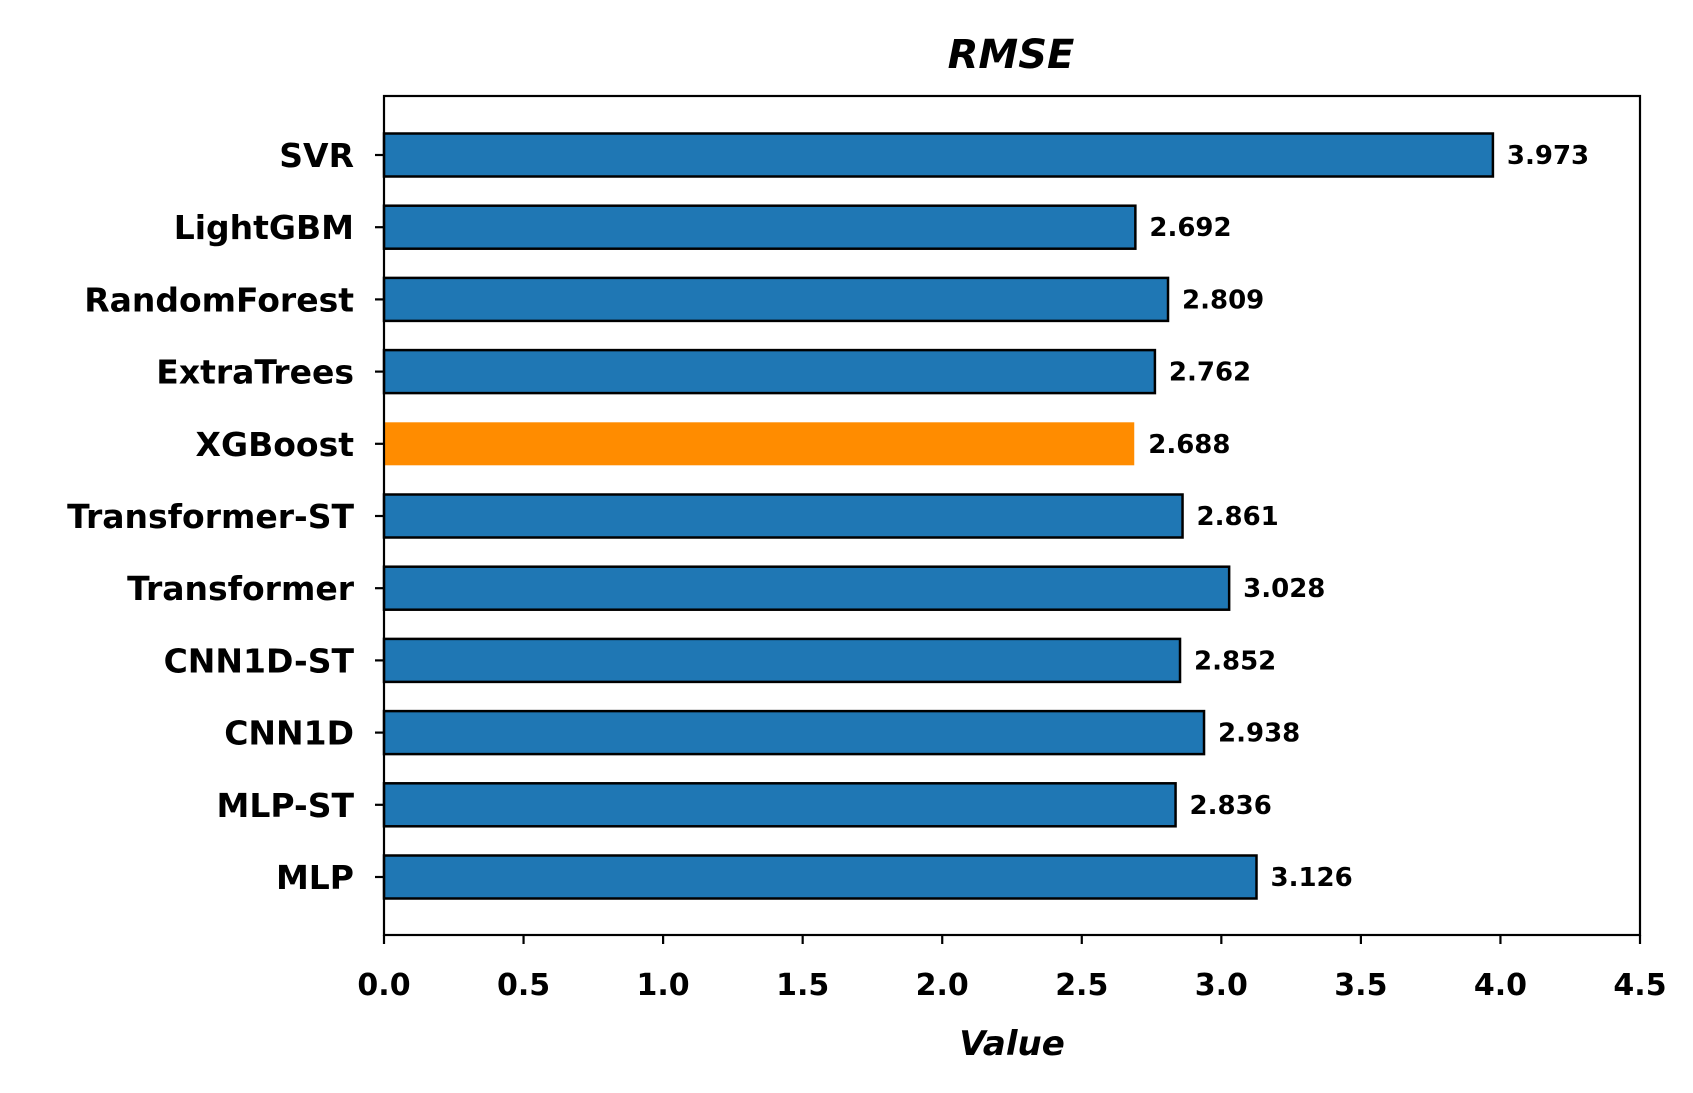 This screenshot has height=1093, width=1693. I want to click on y-tick-label: RandomForest, so click(219, 299).